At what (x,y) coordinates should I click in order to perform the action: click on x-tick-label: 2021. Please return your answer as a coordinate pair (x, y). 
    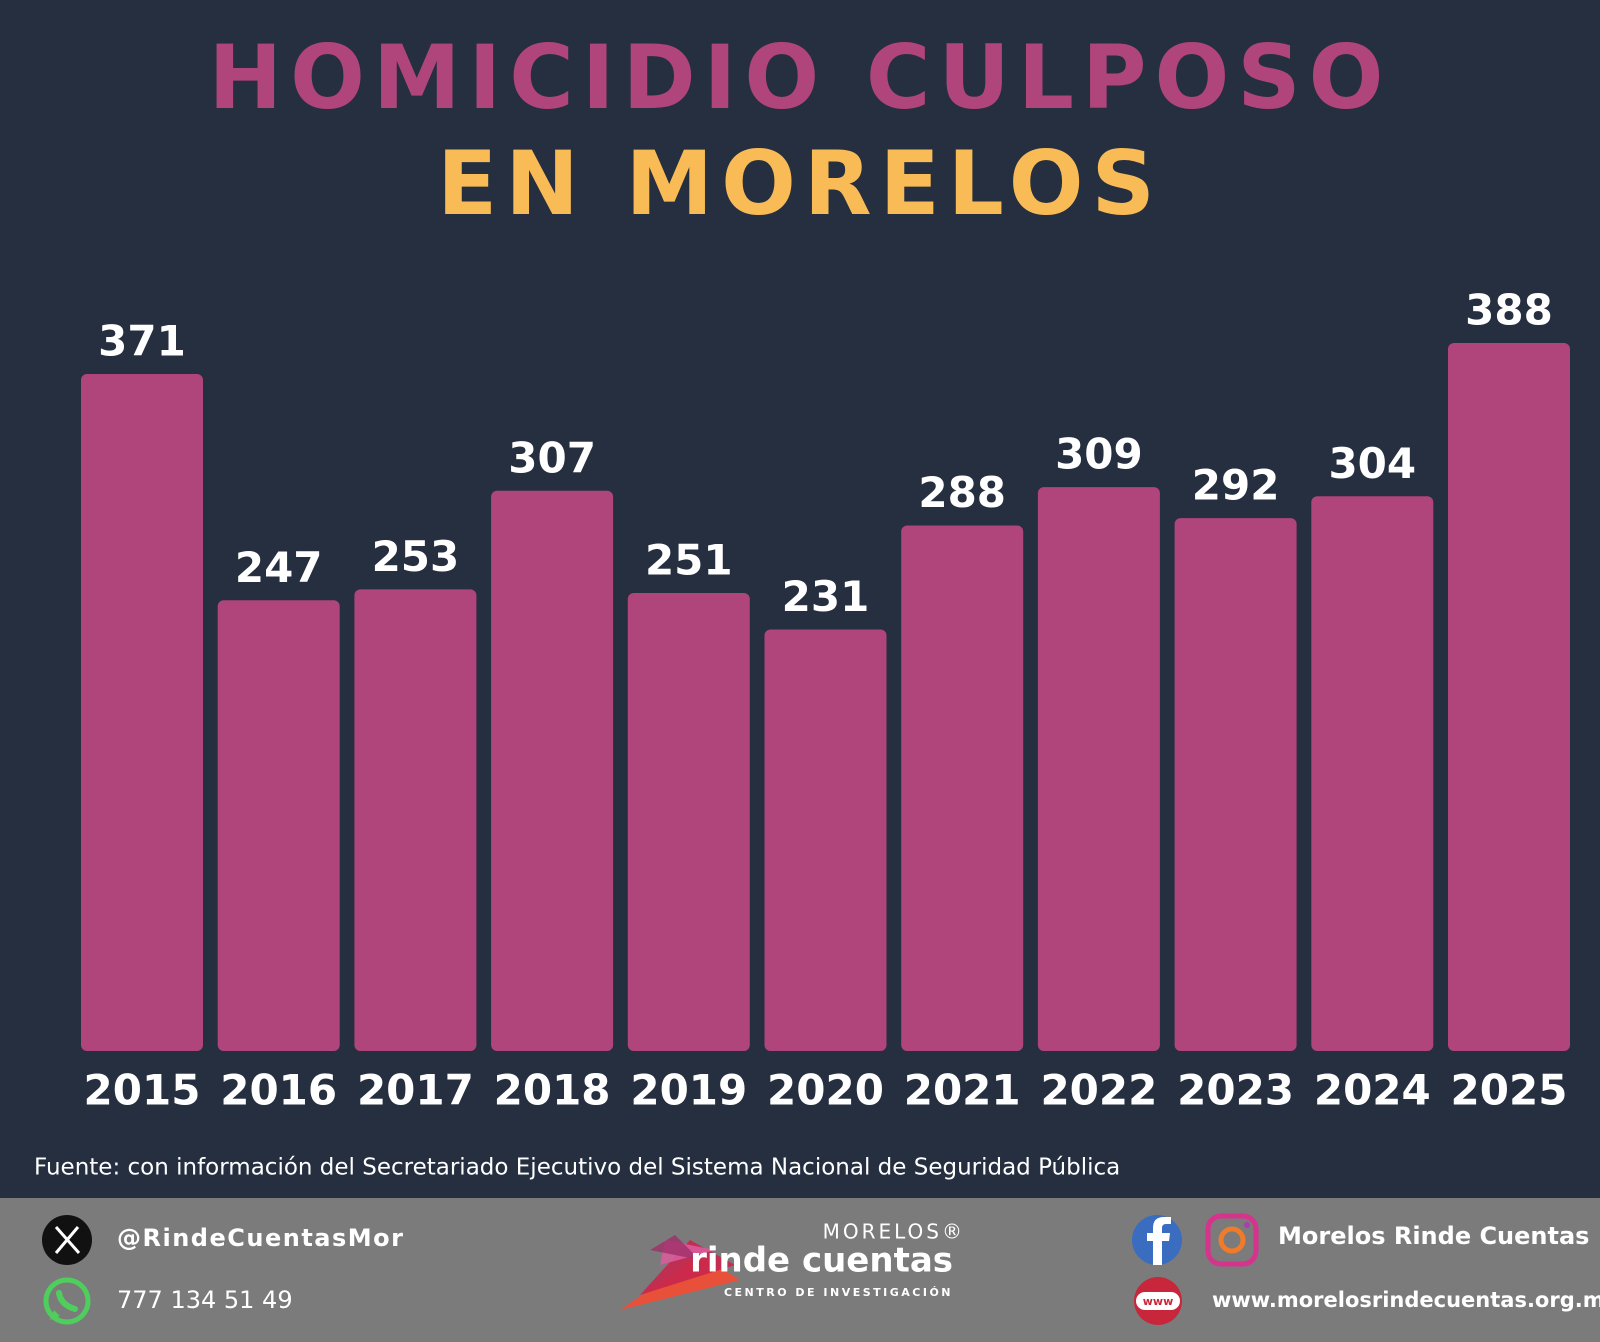
    Looking at the image, I should click on (962, 1090).